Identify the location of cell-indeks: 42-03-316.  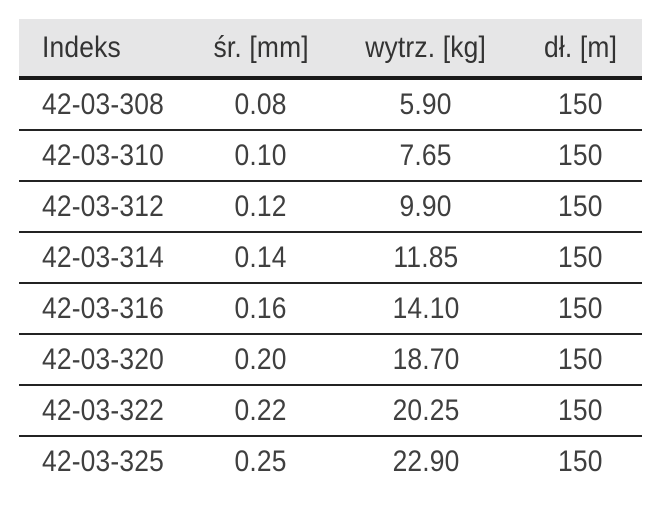
(104, 309).